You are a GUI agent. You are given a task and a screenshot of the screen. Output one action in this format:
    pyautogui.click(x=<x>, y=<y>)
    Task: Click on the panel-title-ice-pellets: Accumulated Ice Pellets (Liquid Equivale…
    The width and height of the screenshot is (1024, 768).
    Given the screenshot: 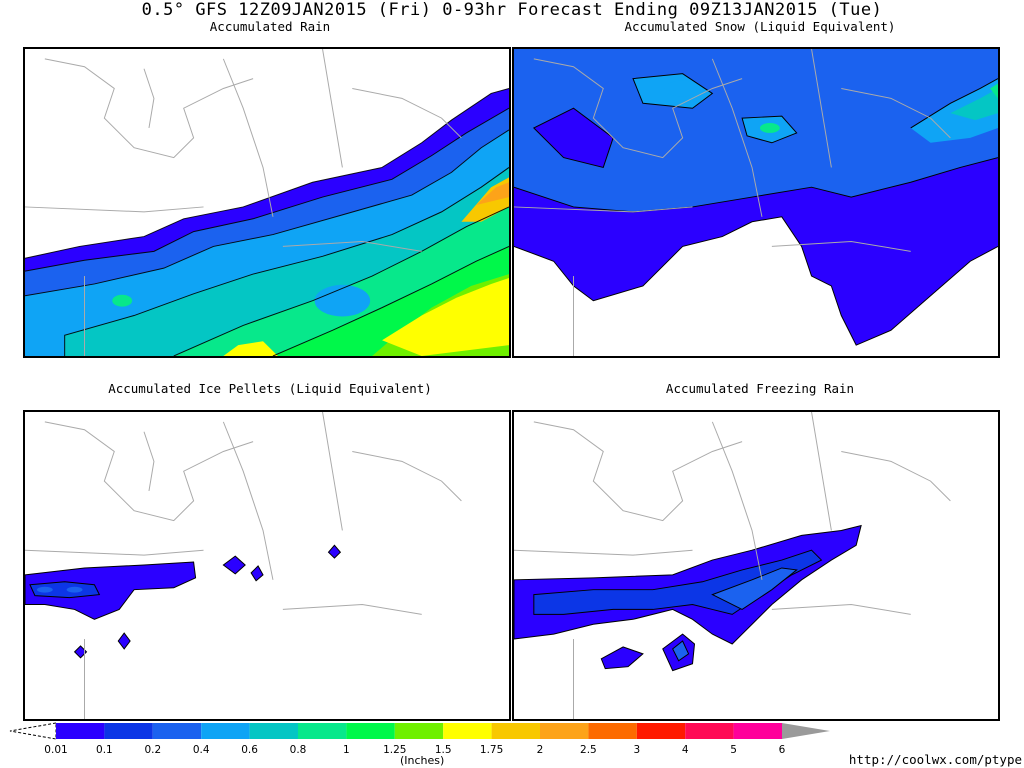 What is the action you would take?
    pyautogui.click(x=270, y=388)
    